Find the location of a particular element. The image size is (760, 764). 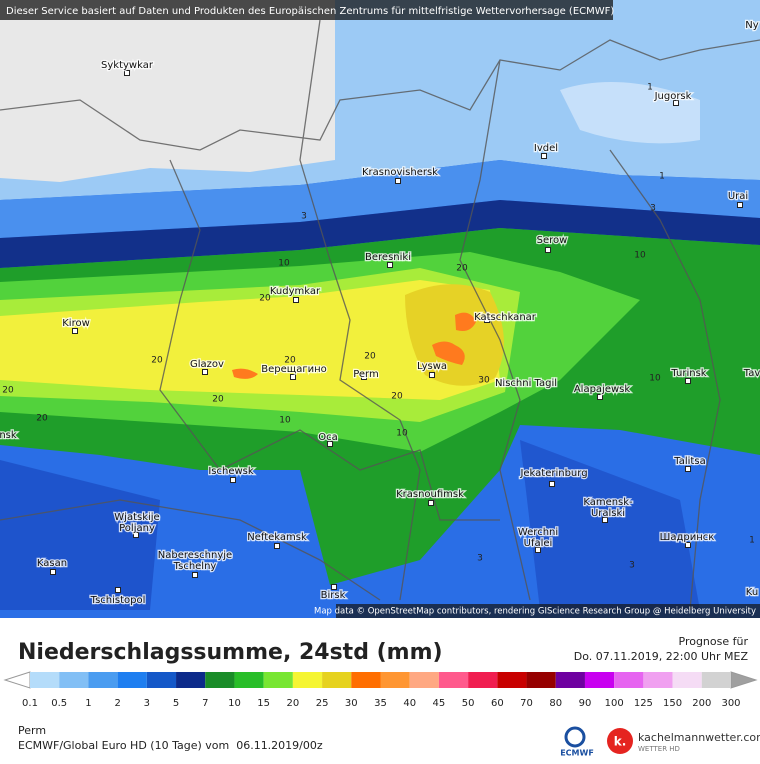

city-label: Poljany is located at coordinates (137, 528).